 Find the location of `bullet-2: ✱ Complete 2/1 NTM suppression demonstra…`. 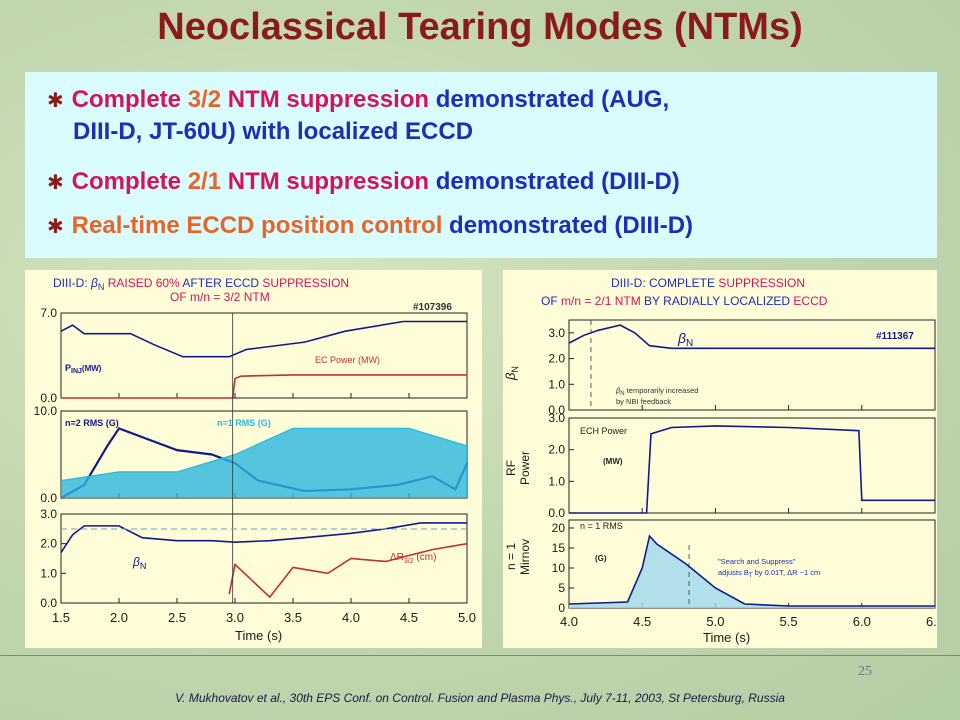

bullet-2: ✱ Complete 2/1 NTM suppression demonstra… is located at coordinates (363, 182).